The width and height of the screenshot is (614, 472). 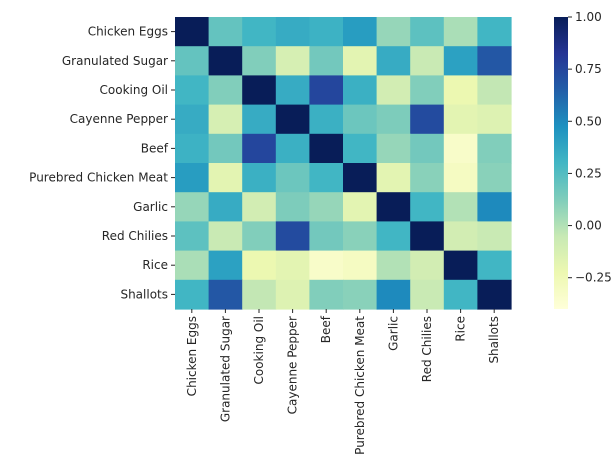 What do you see at coordinates (134, 90) in the screenshot?
I see `row-label: Cooking Oil` at bounding box center [134, 90].